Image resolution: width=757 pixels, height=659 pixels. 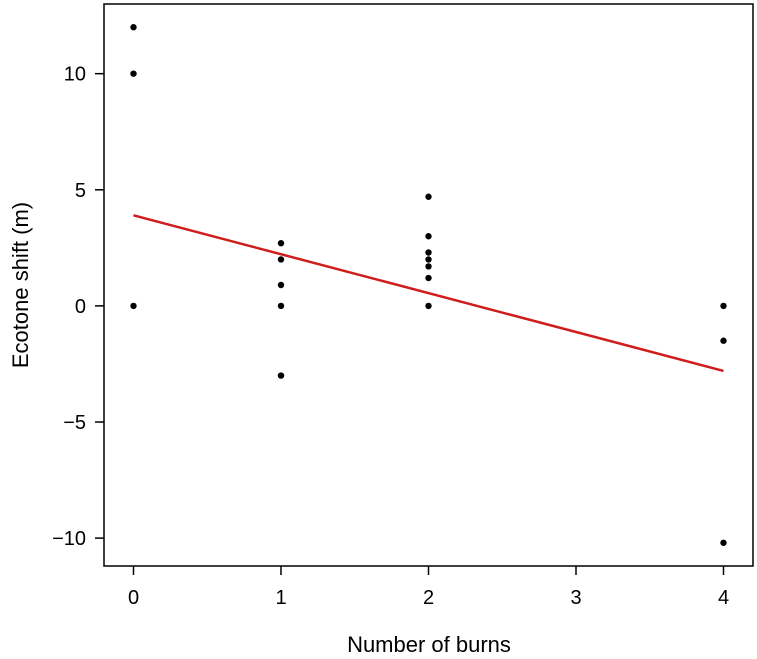 What do you see at coordinates (133, 598) in the screenshot?
I see `x-tick-label: 0` at bounding box center [133, 598].